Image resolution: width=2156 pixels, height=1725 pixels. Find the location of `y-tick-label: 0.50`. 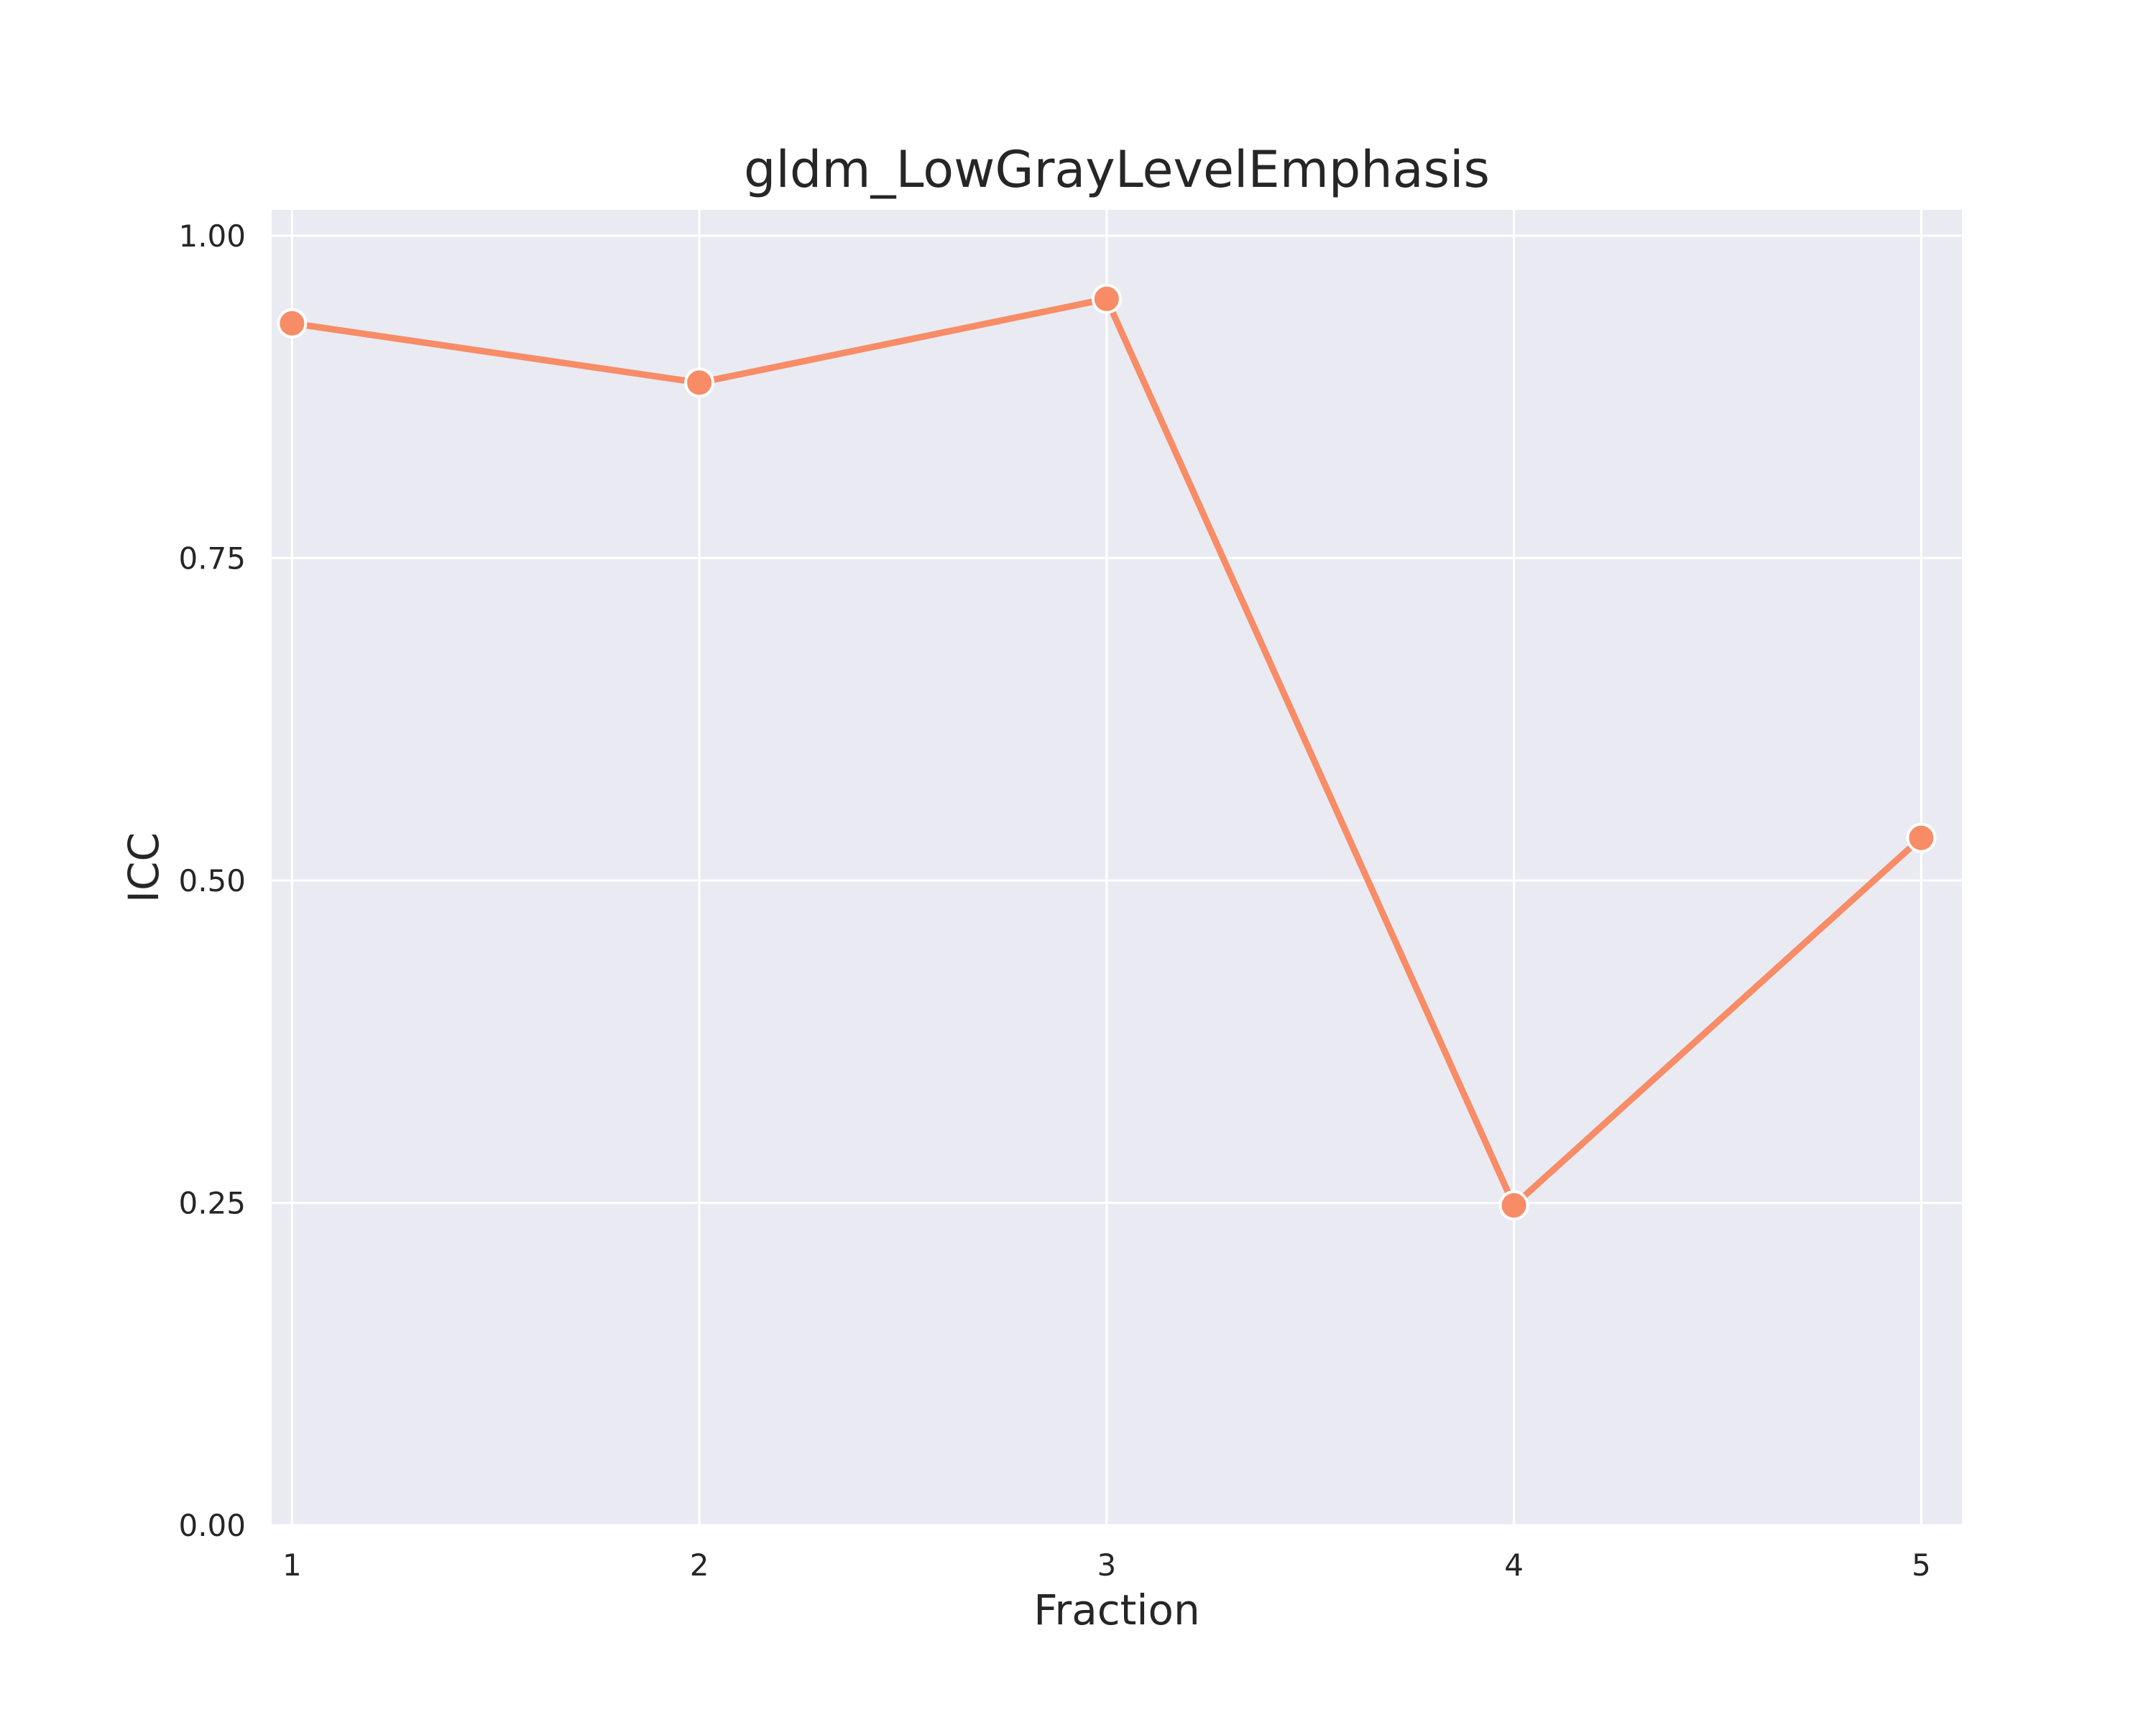

y-tick-label: 0.50 is located at coordinates (212, 880).